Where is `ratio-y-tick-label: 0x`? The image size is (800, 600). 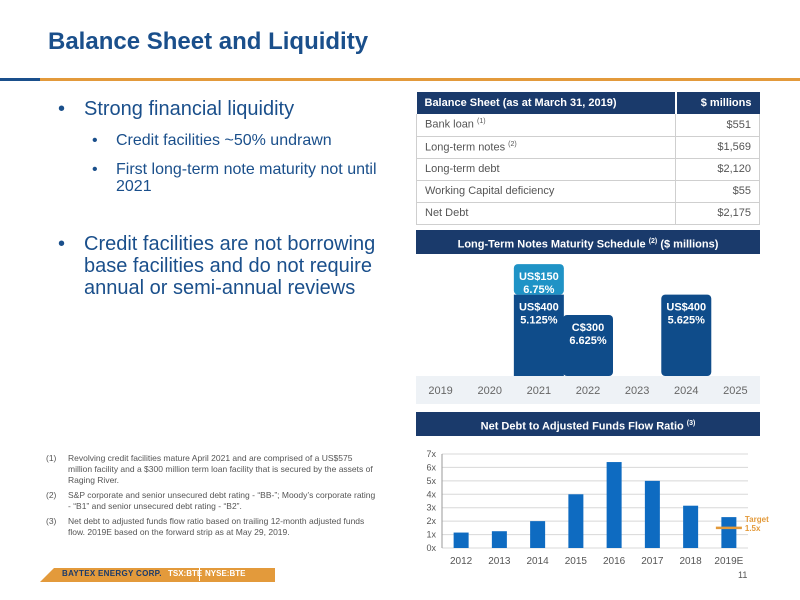
ratio-y-tick-label: 0x is located at coordinates (431, 548).